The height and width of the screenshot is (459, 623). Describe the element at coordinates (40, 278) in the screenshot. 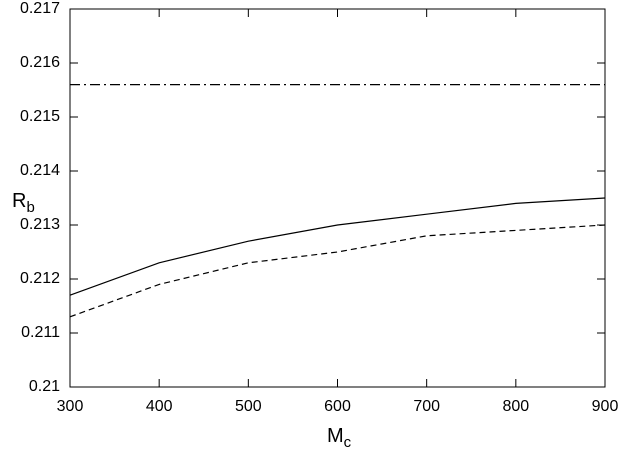

I see `y-tick-label: 0.212` at that location.